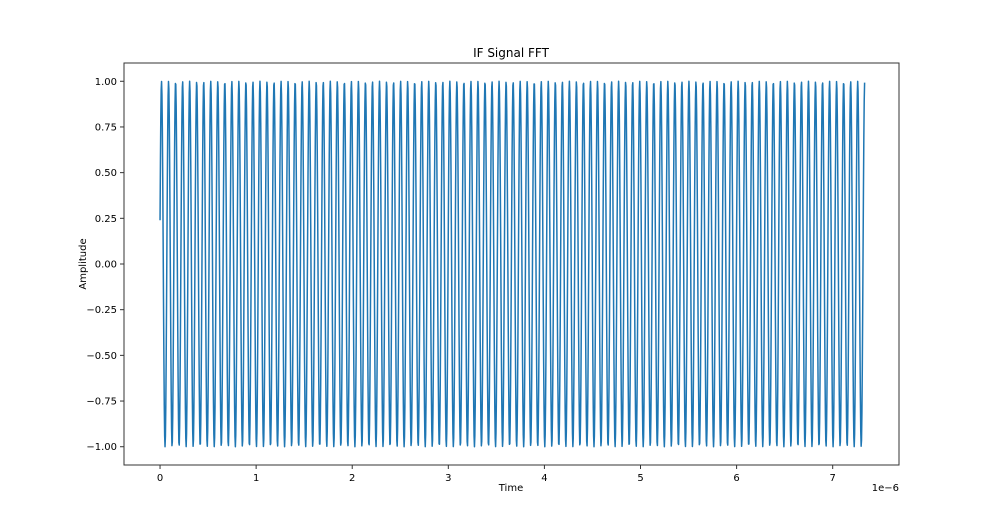 Image resolution: width=999 pixels, height=526 pixels. What do you see at coordinates (833, 478) in the screenshot?
I see `x-tick-label: 7` at bounding box center [833, 478].